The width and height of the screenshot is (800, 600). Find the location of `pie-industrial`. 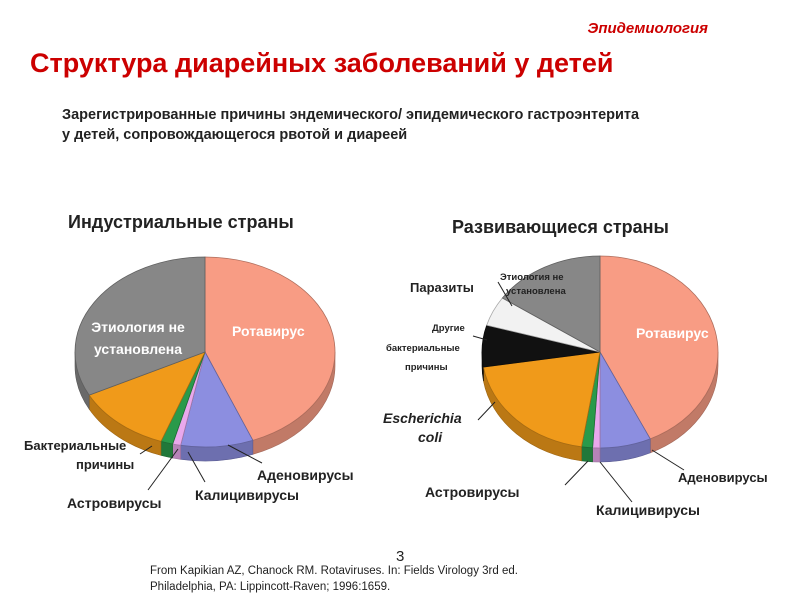

pie-industrial is located at coordinates (205, 359).